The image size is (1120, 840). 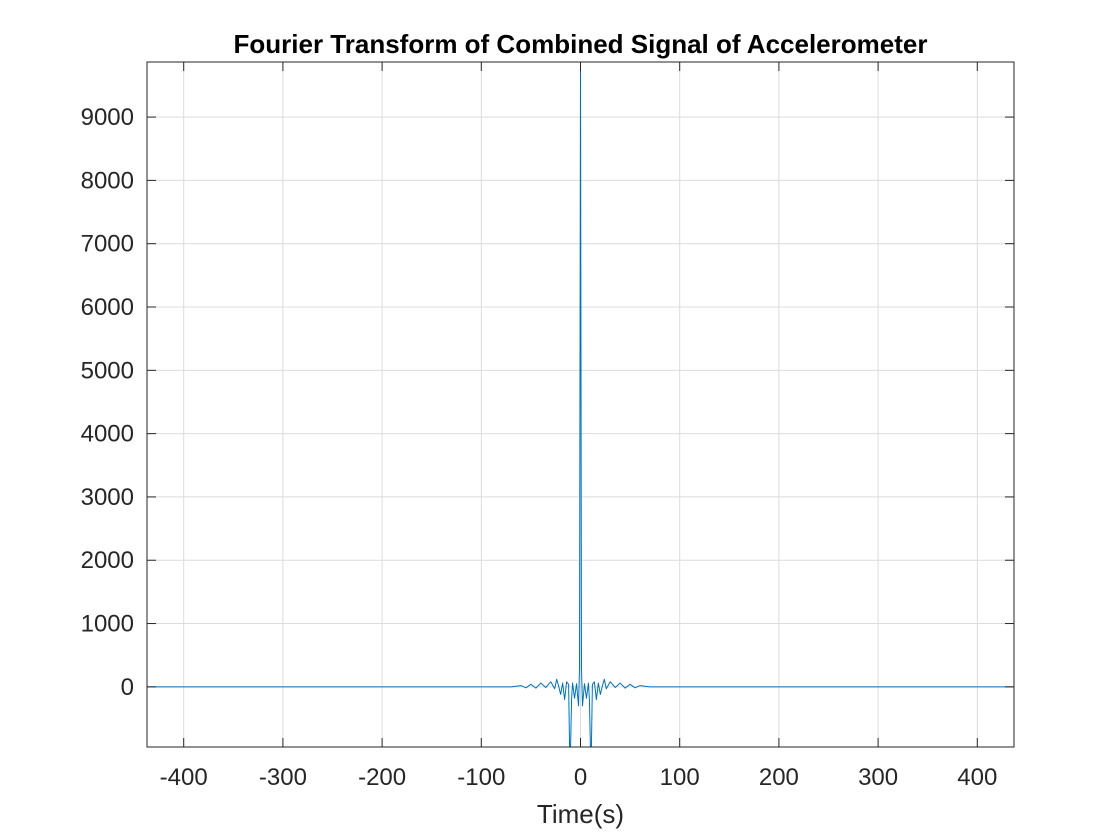 I want to click on y-tick-label: 6000, so click(x=107, y=307).